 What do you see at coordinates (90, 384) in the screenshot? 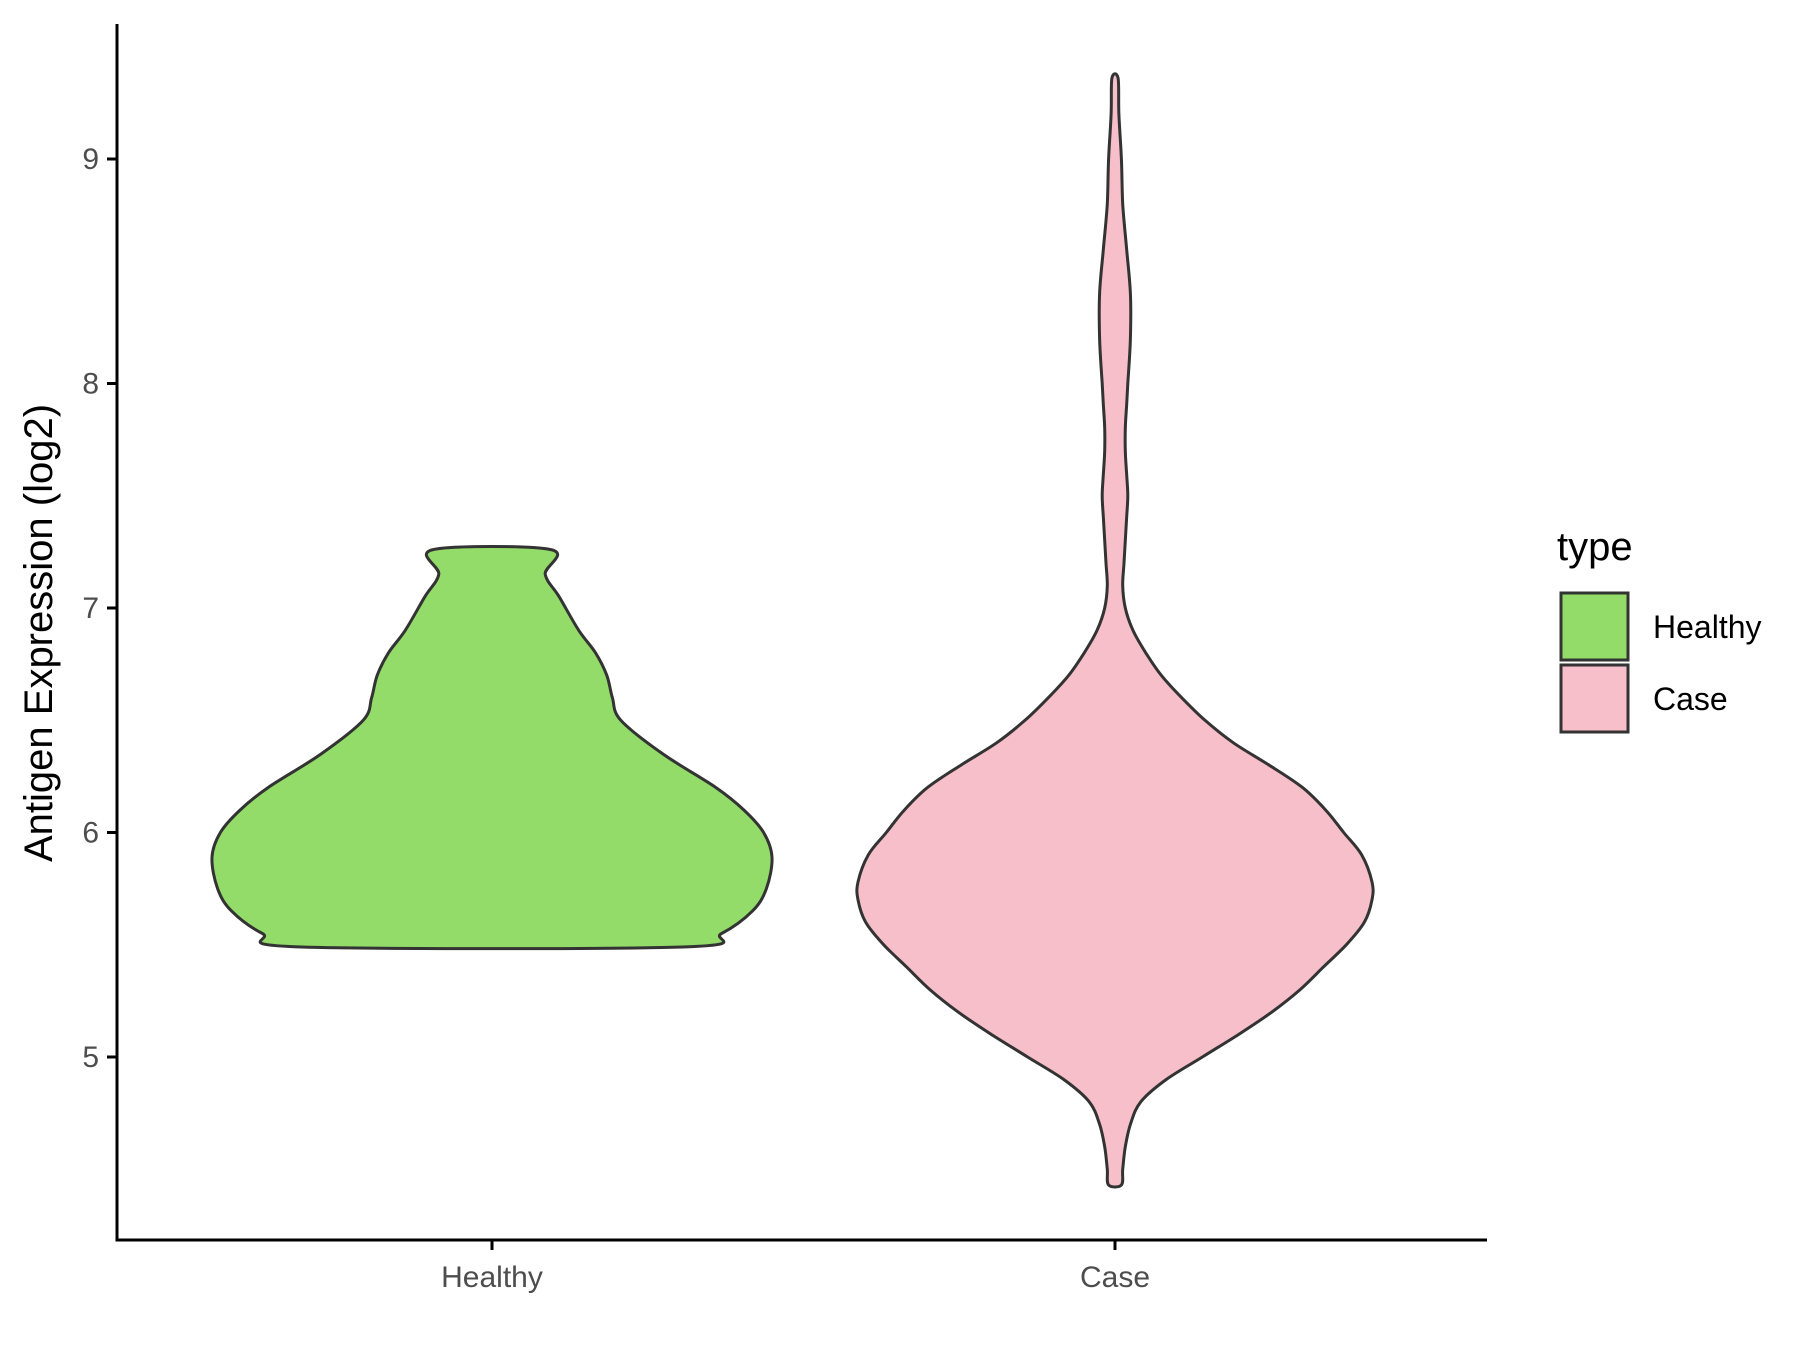
I see `y-tick-label-8: 8` at bounding box center [90, 384].